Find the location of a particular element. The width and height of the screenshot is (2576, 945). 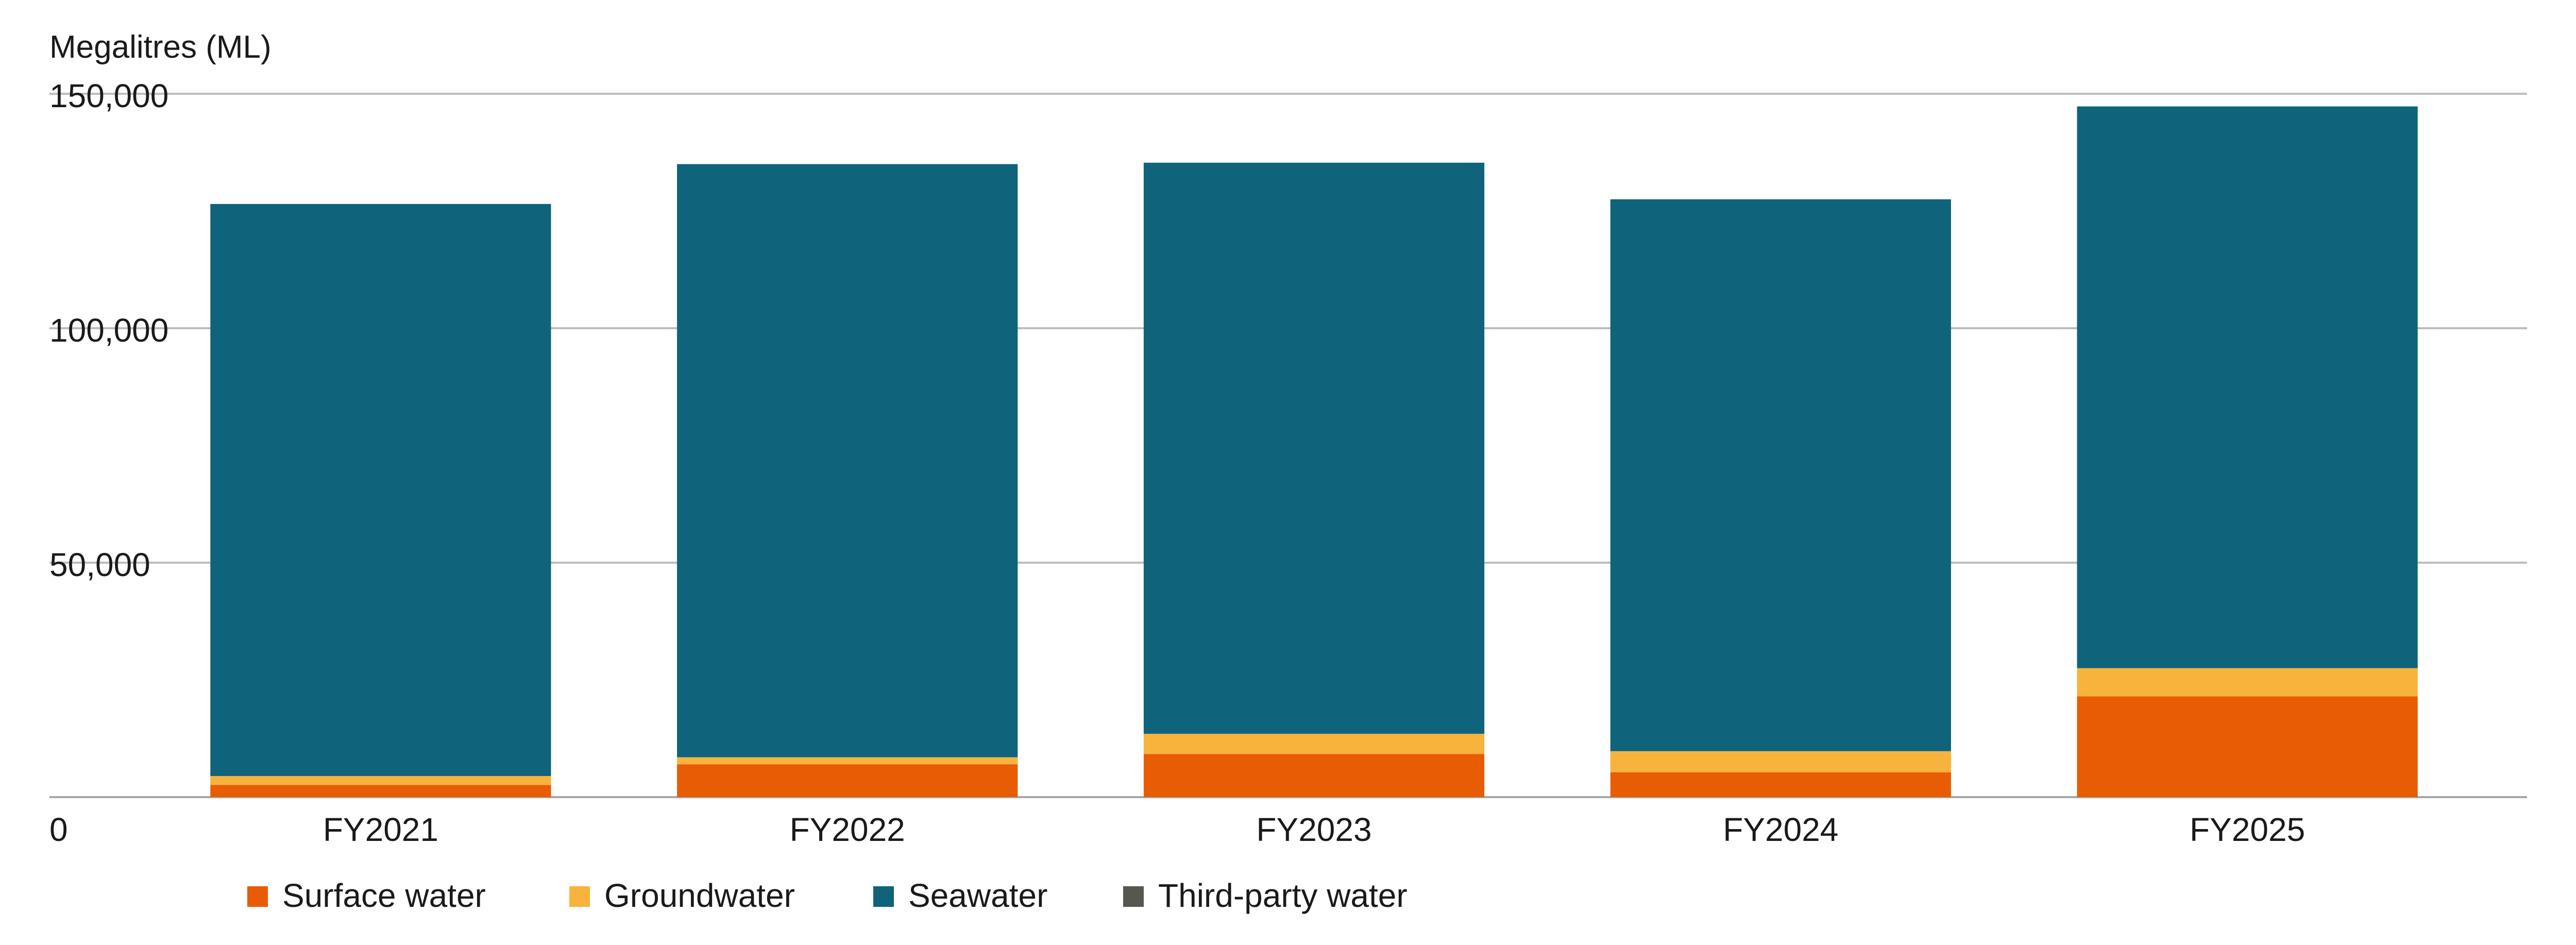

bar-groundwater-fy2023 is located at coordinates (1314, 744).